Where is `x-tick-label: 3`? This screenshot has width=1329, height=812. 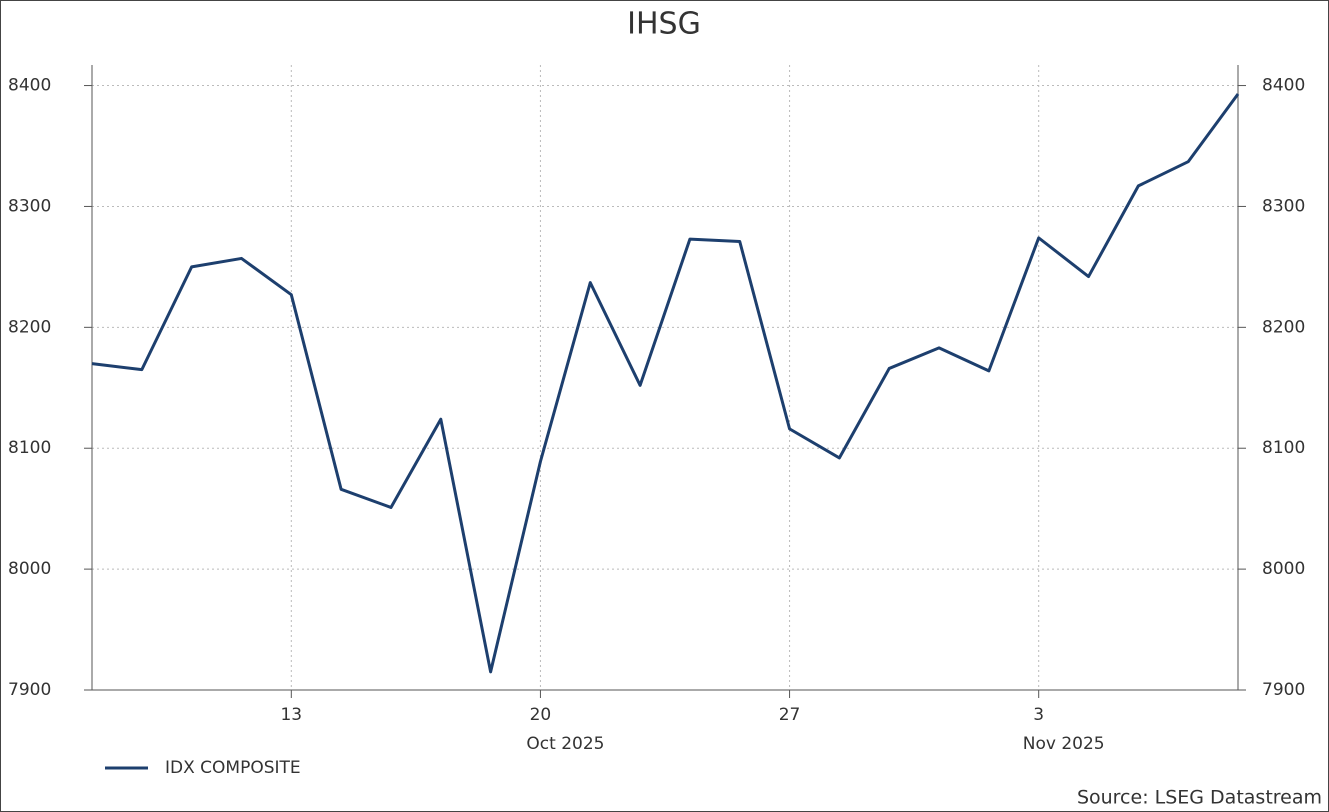 x-tick-label: 3 is located at coordinates (1038, 715).